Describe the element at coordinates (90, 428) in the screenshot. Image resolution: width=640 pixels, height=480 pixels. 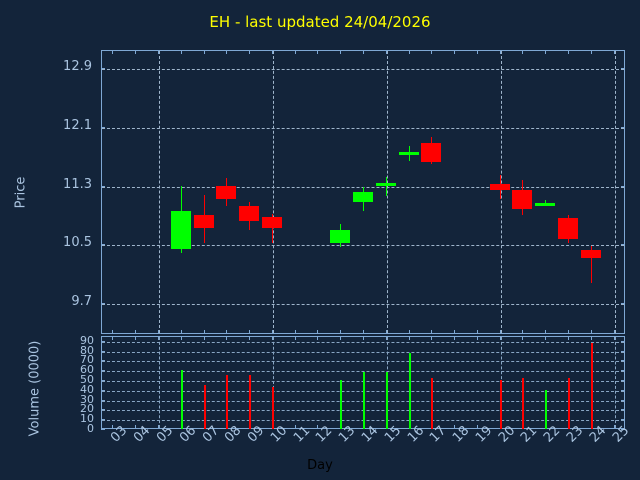
I see `volume-tick-label: 0` at that location.